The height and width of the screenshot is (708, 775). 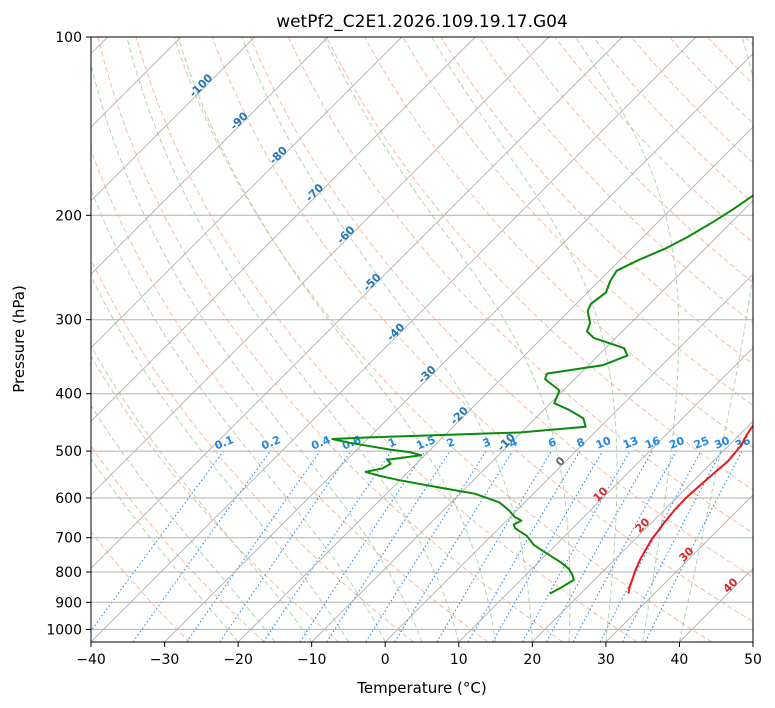 I want to click on x-tick-label: 50, so click(x=753, y=660).